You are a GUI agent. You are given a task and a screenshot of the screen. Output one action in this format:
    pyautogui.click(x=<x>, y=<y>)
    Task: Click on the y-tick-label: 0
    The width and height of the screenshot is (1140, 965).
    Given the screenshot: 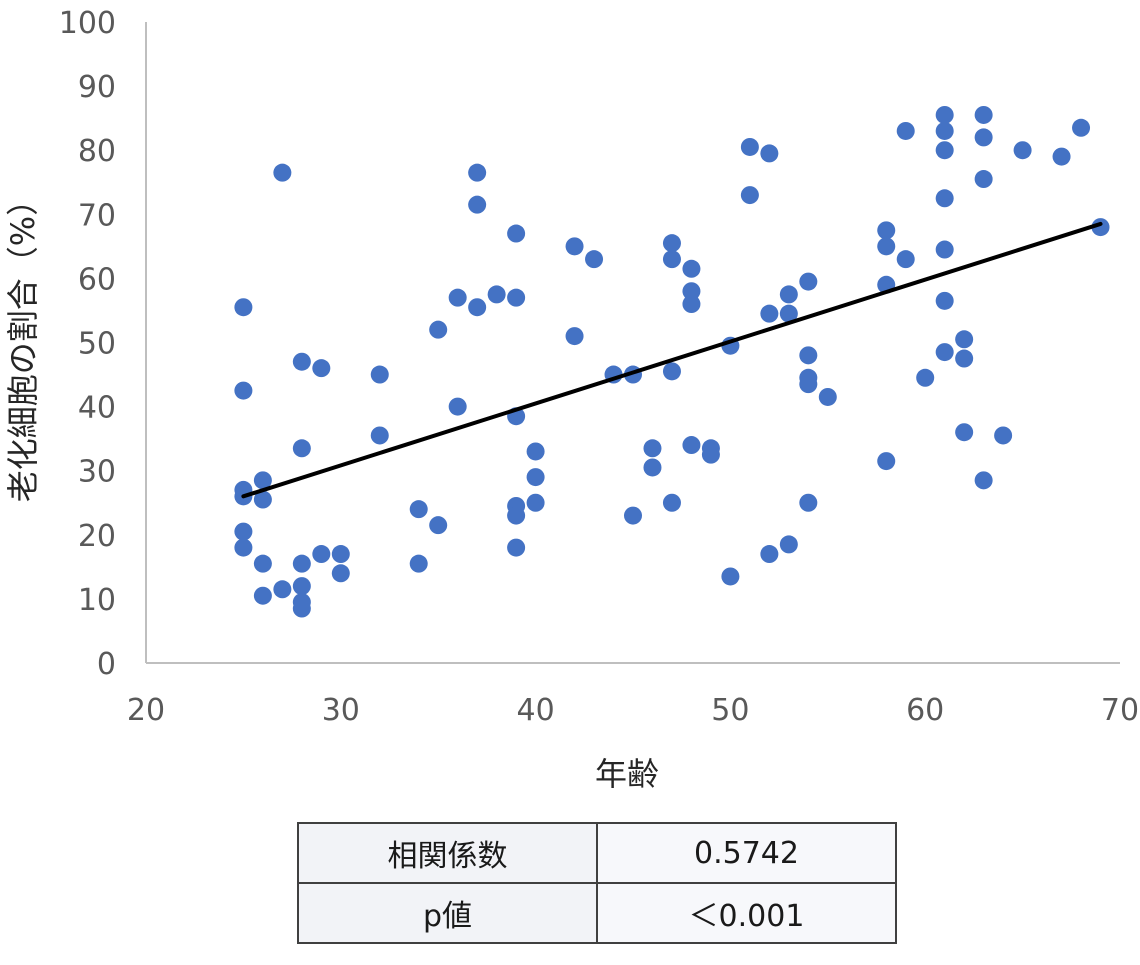 What is the action you would take?
    pyautogui.click(x=106, y=664)
    